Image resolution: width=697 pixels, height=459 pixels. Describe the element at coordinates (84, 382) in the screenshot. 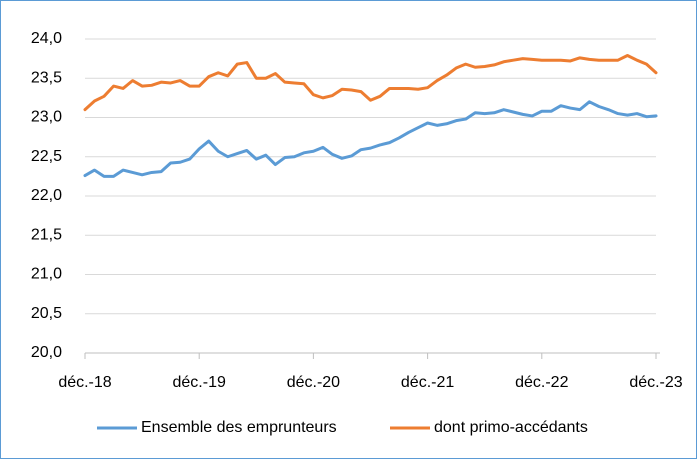

I see `x-tick-label: déc.-18` at that location.